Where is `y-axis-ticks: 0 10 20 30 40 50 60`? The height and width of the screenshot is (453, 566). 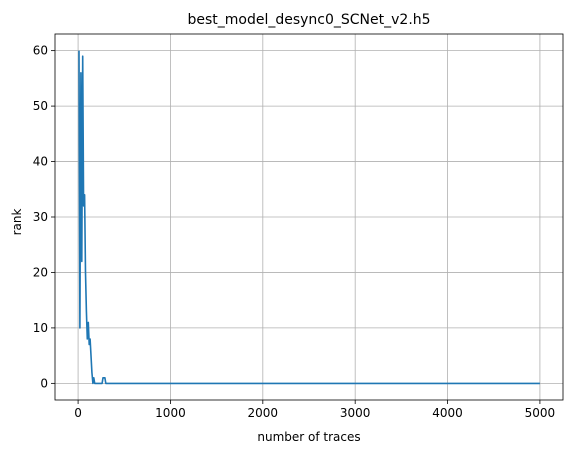 y-axis-ticks: 0 10 20 30 40 50 60 is located at coordinates (44, 217).